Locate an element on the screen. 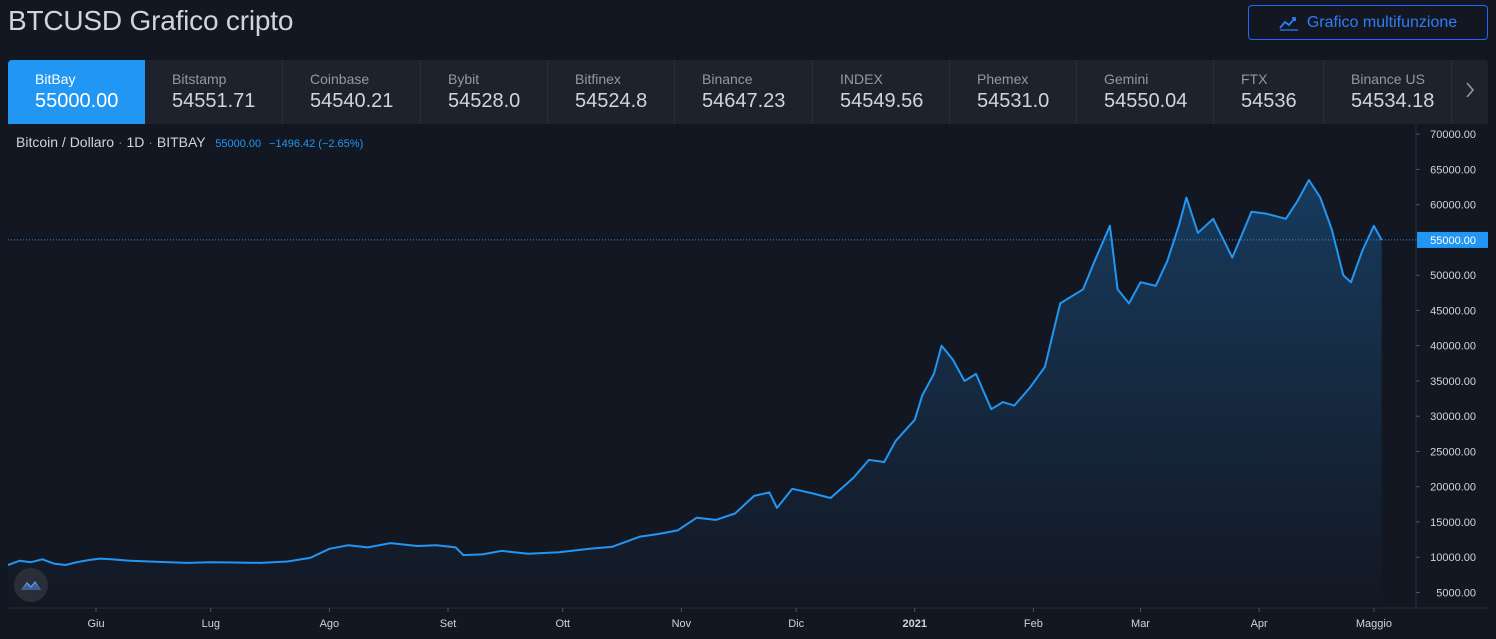 This screenshot has width=1496, height=639. exchange-tab-bybit: Bybit 54528.0 is located at coordinates (484, 92).